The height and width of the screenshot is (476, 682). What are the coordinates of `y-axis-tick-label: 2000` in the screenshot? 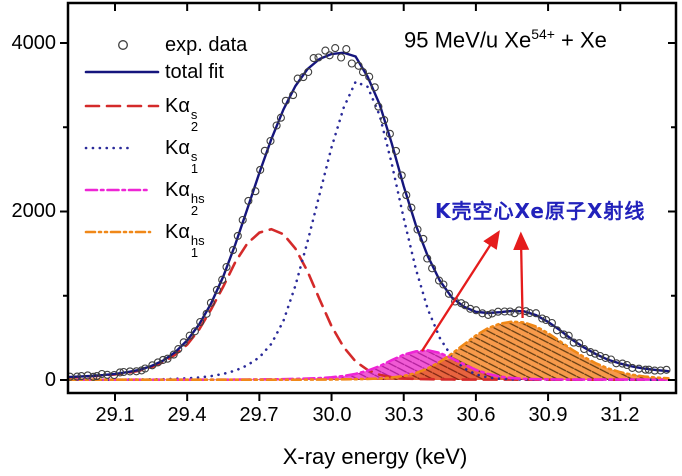 It's located at (34, 211).